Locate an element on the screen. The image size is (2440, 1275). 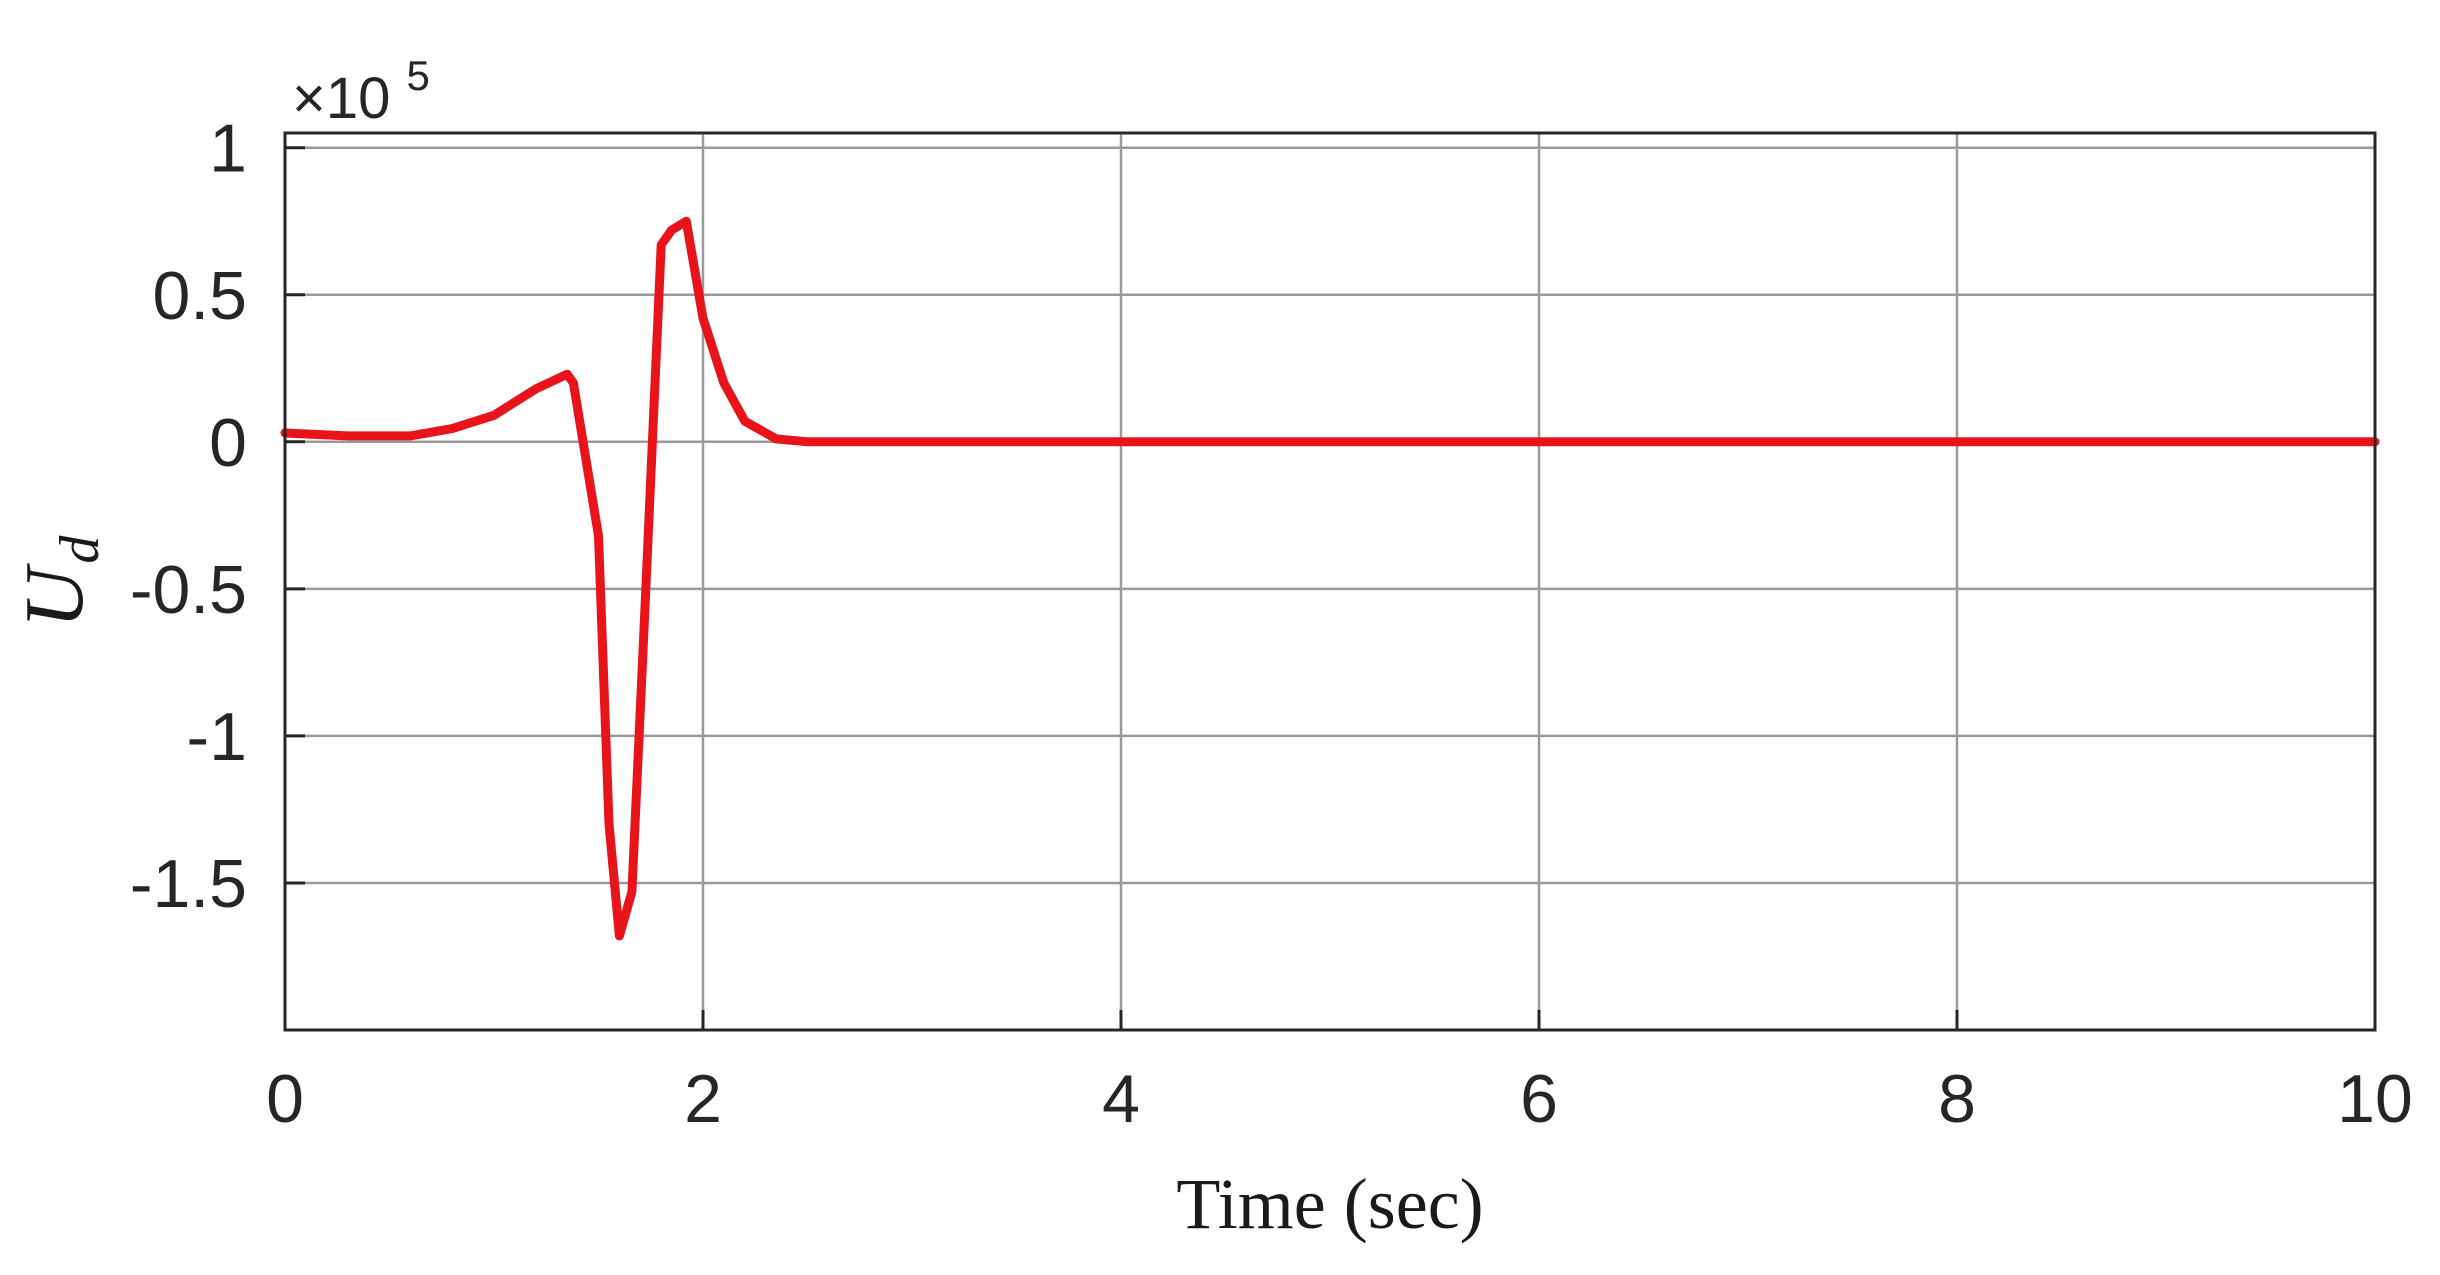
y-axis-title: U d is located at coordinates (59, 582).